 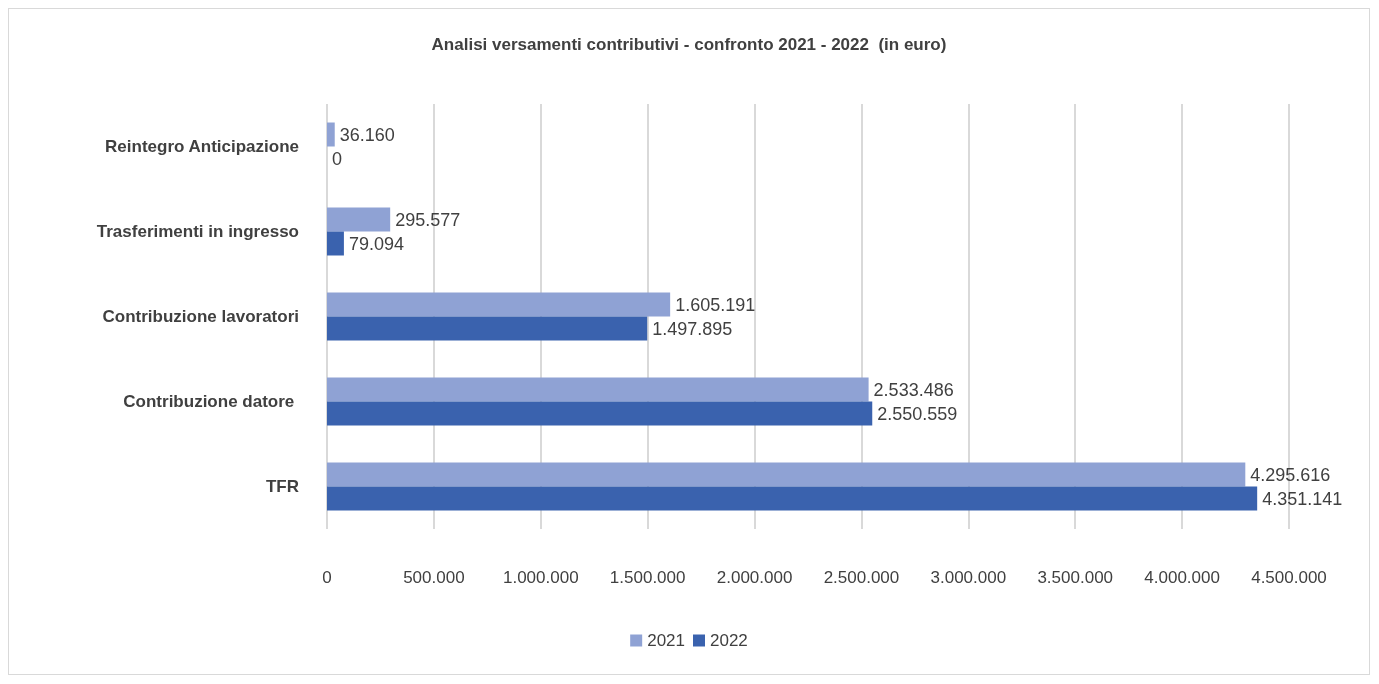 What do you see at coordinates (282, 486) in the screenshot?
I see `y-tick-label: TFR` at bounding box center [282, 486].